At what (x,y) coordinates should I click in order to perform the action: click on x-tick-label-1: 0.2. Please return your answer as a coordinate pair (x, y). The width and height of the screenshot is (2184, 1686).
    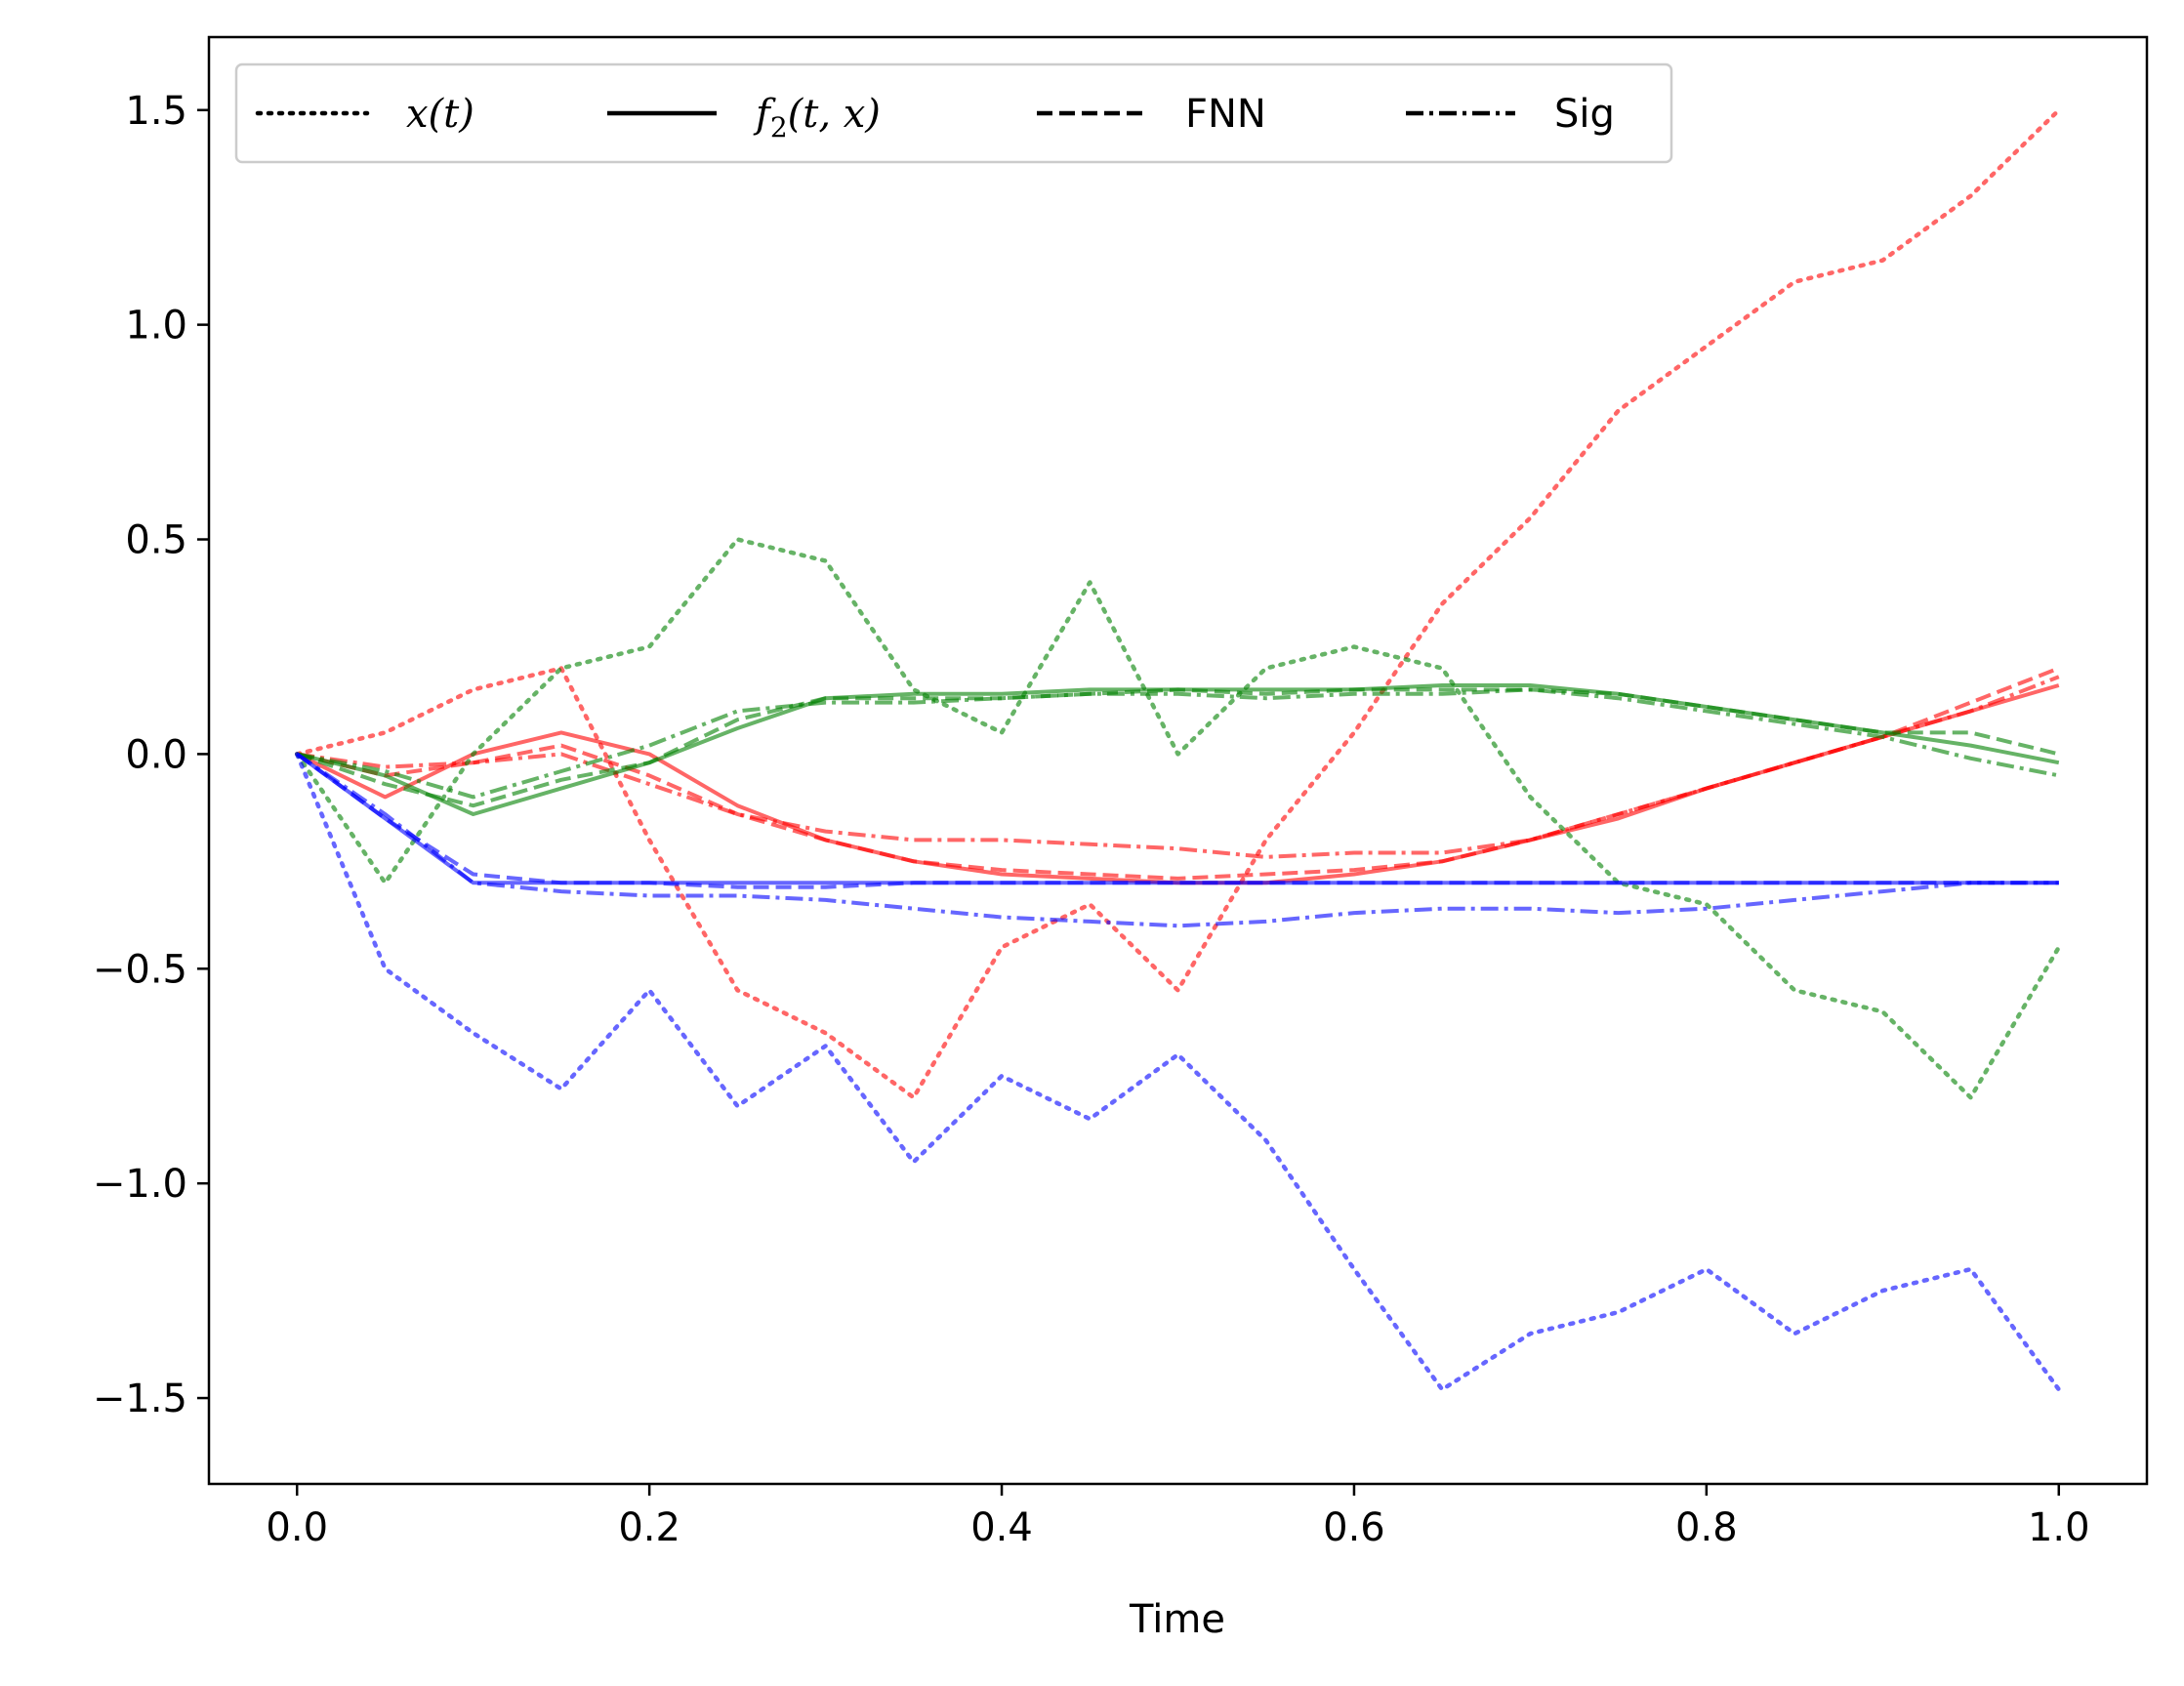
    Looking at the image, I should click on (649, 1527).